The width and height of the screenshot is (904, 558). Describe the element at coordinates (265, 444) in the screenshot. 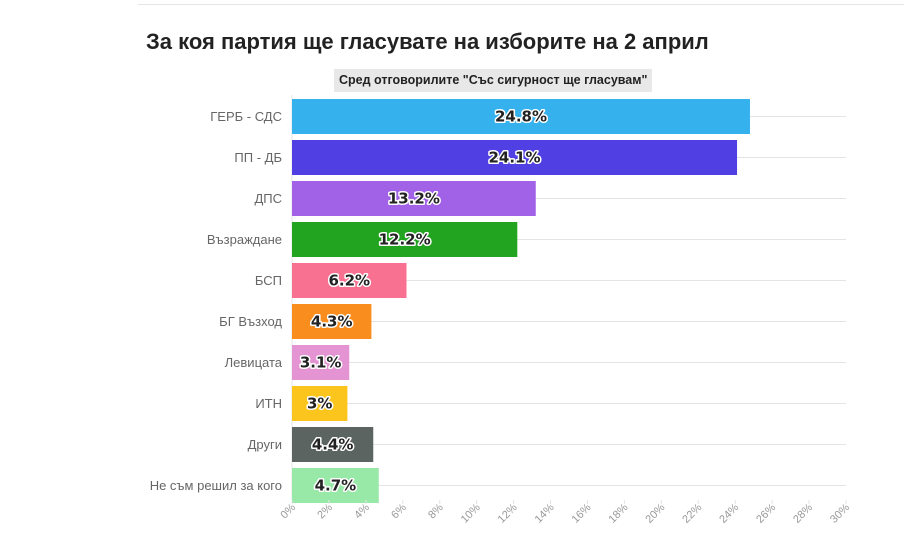

I see `category-label: Други` at that location.